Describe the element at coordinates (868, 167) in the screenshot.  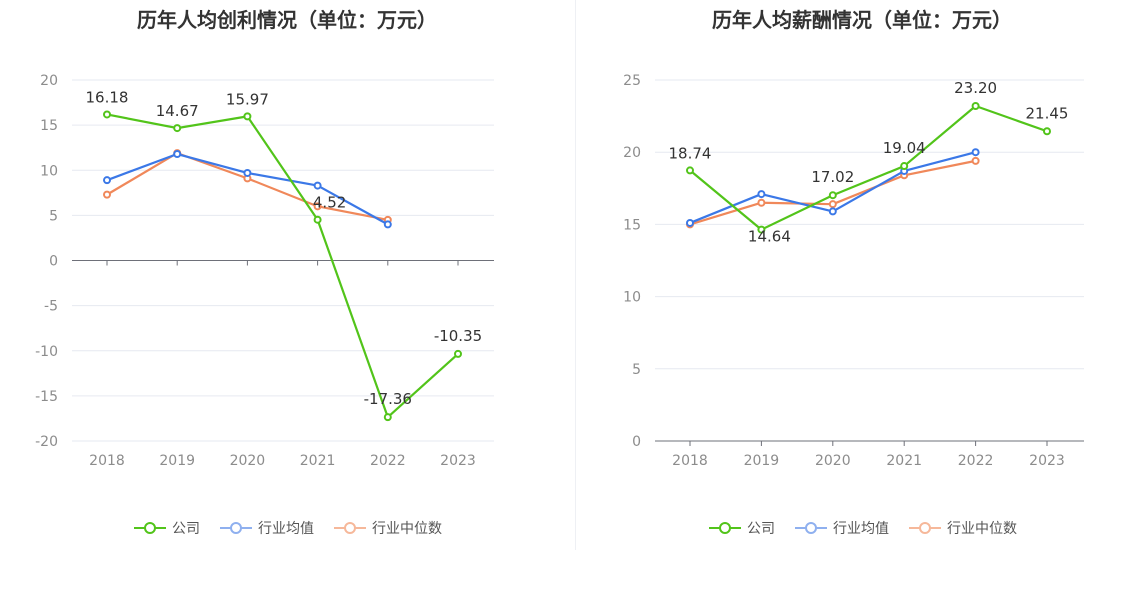
I see `series-line-company` at that location.